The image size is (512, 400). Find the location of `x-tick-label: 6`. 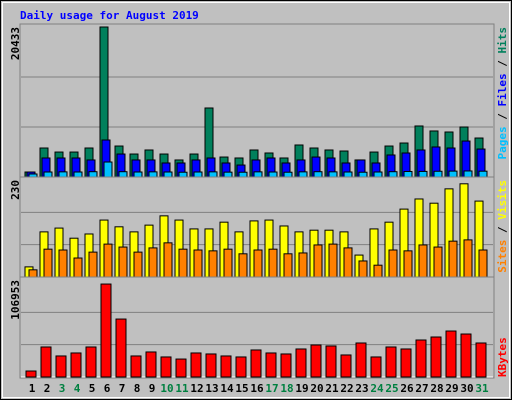

x-tick-label: 6 is located at coordinates (107, 388).